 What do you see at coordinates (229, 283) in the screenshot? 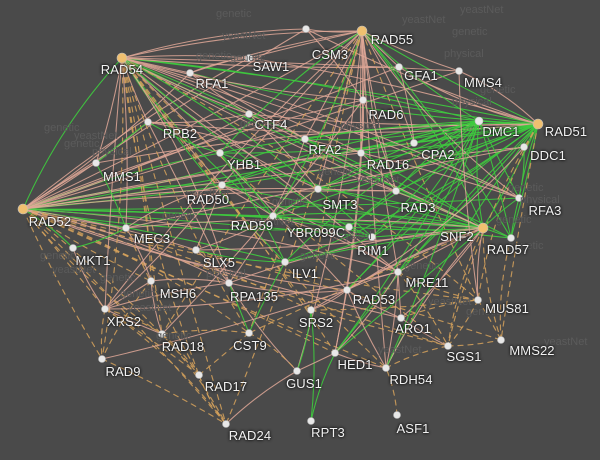
I see `node-rpa135` at bounding box center [229, 283].